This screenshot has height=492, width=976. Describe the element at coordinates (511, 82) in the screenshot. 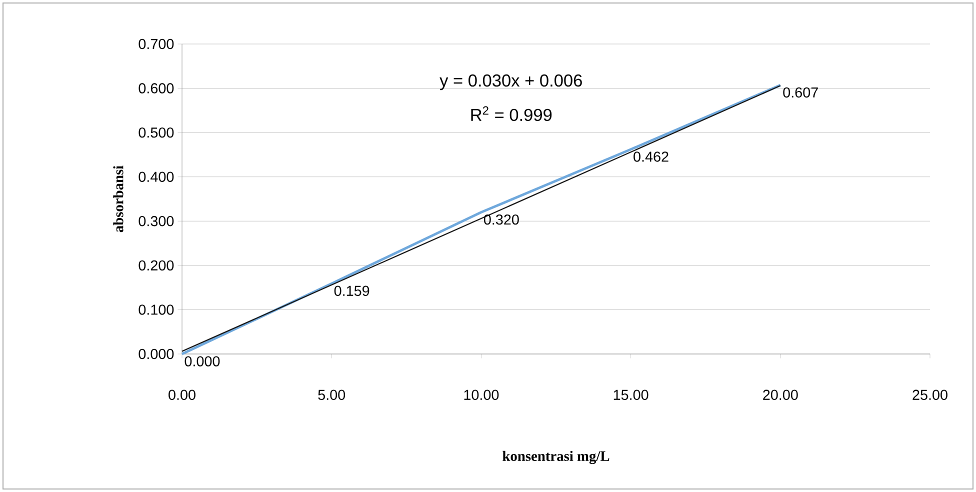

I see `annotation: y = 0.030x + 0.006` at that location.